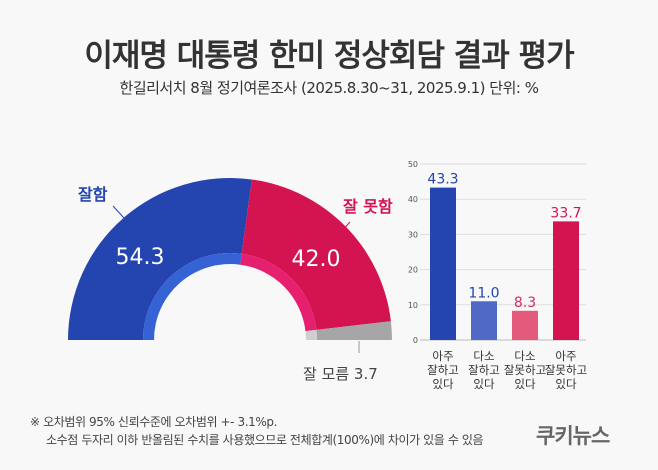 The width and height of the screenshot is (658, 470). I want to click on label-0: 잘함, so click(93, 194).